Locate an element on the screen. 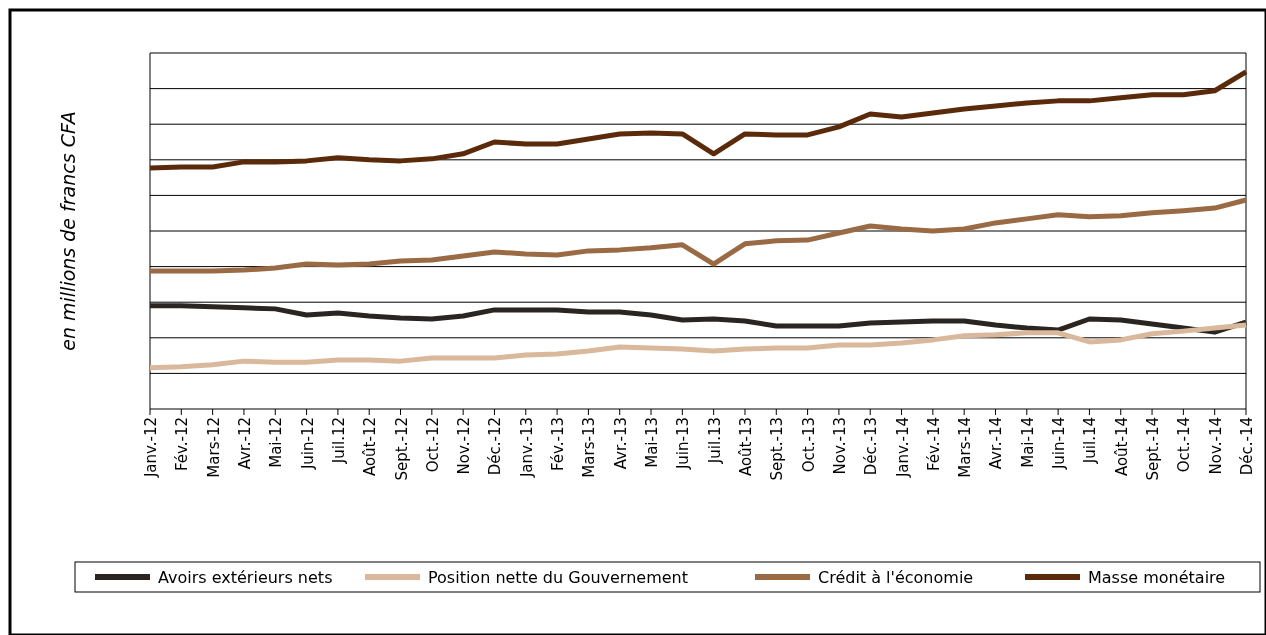 This screenshot has width=1266, height=635. x-tick-label: Sept.-13 is located at coordinates (777, 449).